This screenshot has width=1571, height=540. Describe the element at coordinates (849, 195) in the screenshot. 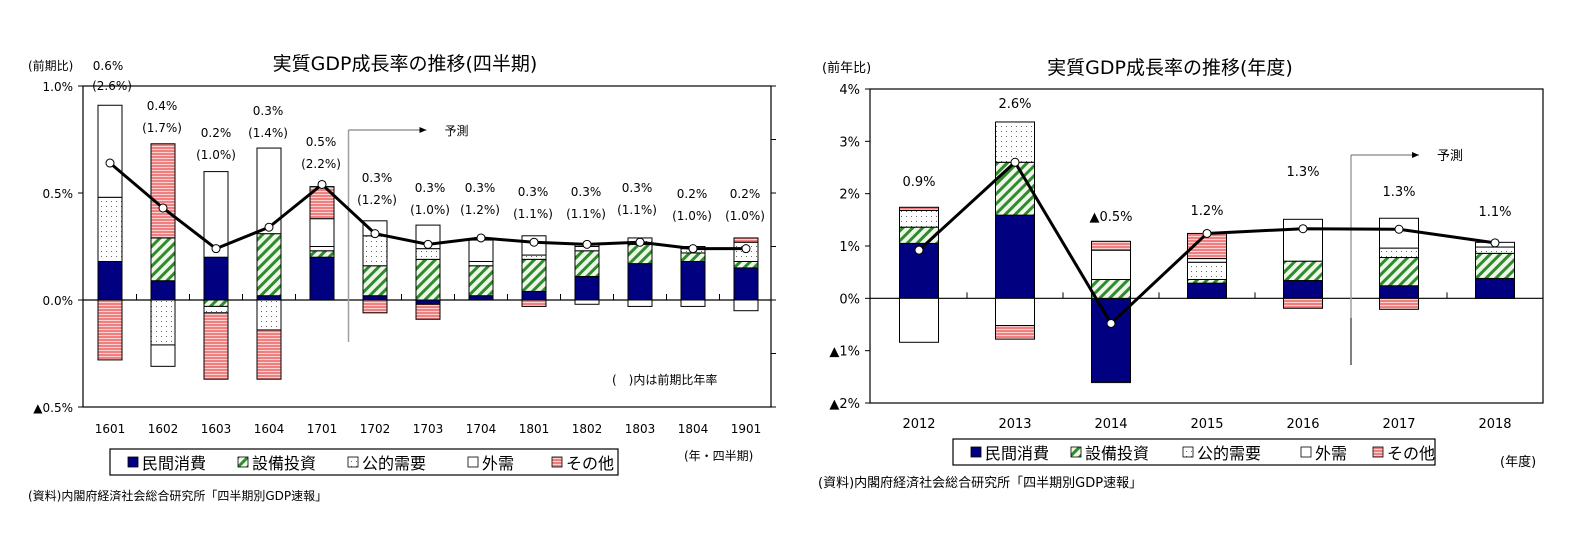

I see `y-tick-label: 2%` at that location.